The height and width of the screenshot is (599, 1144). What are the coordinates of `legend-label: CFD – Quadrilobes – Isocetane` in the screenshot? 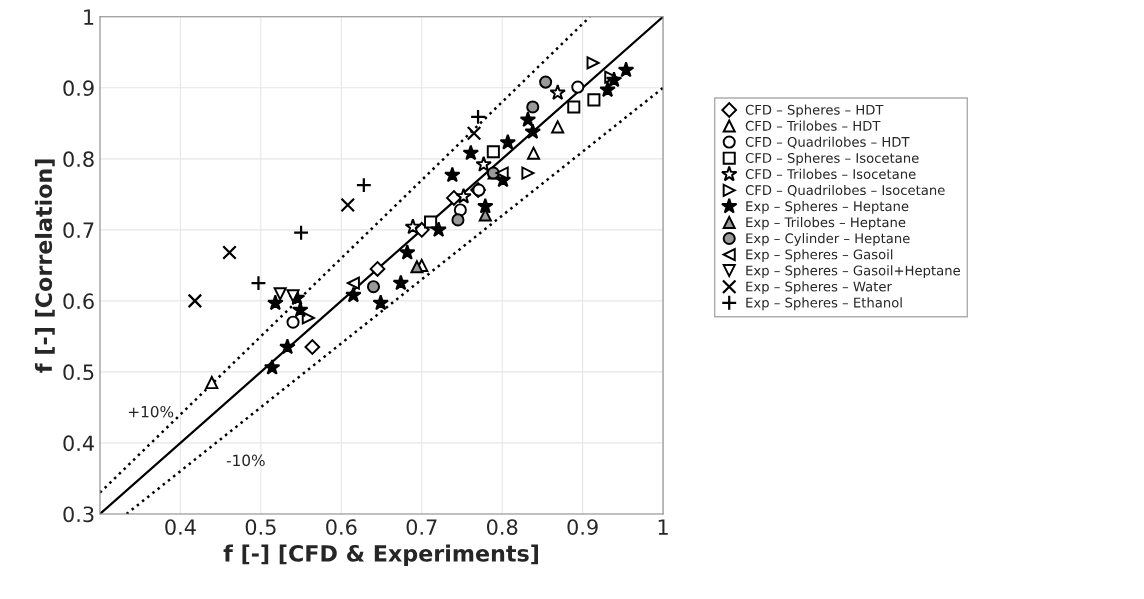 It's located at (845, 190).